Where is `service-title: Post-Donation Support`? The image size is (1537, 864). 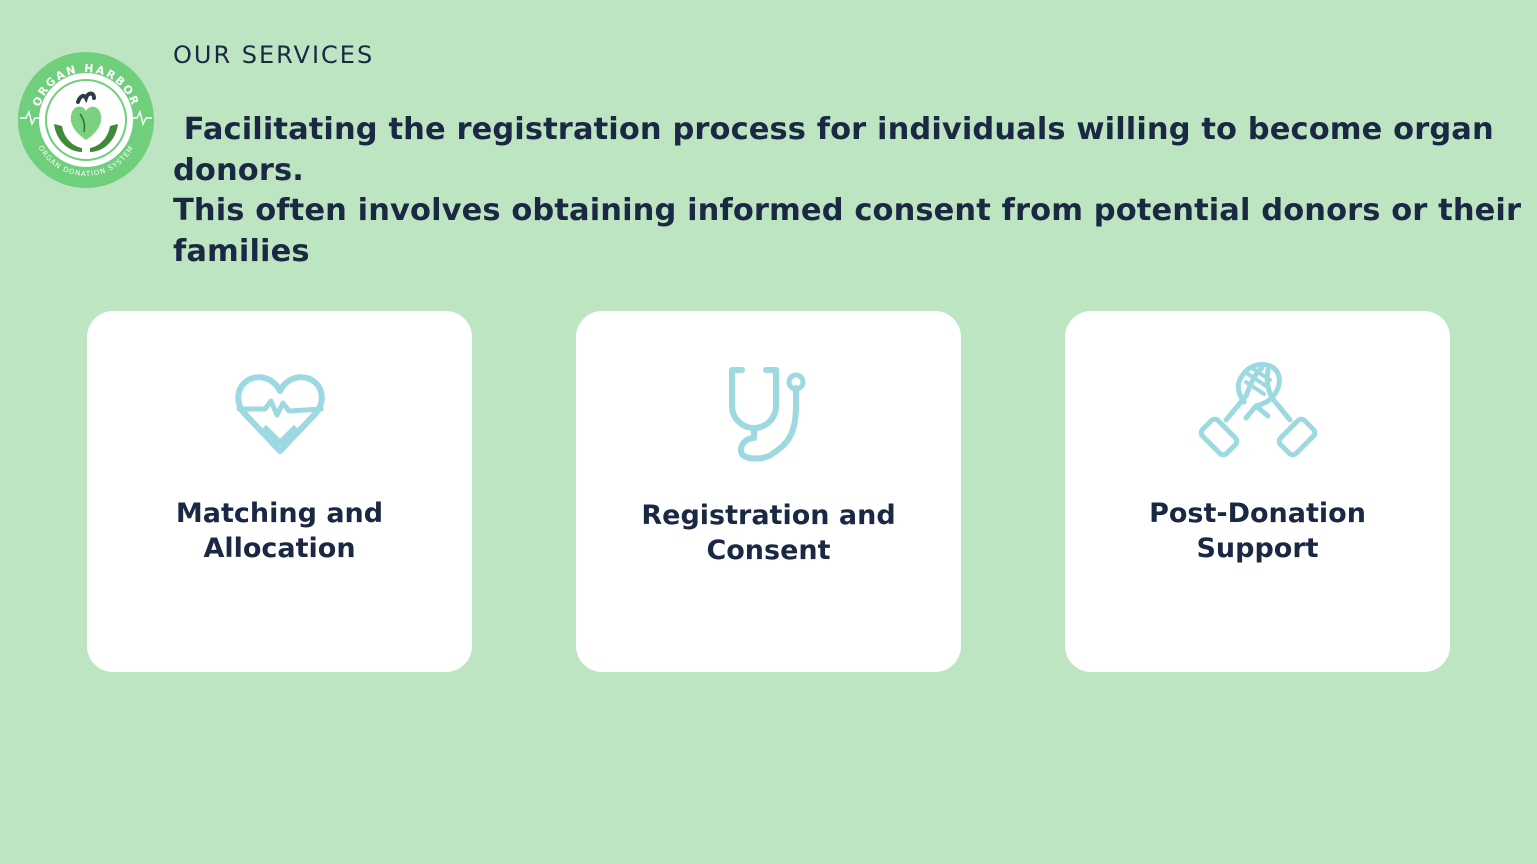
service-title: Post-Donation Support is located at coordinates (1257, 531).